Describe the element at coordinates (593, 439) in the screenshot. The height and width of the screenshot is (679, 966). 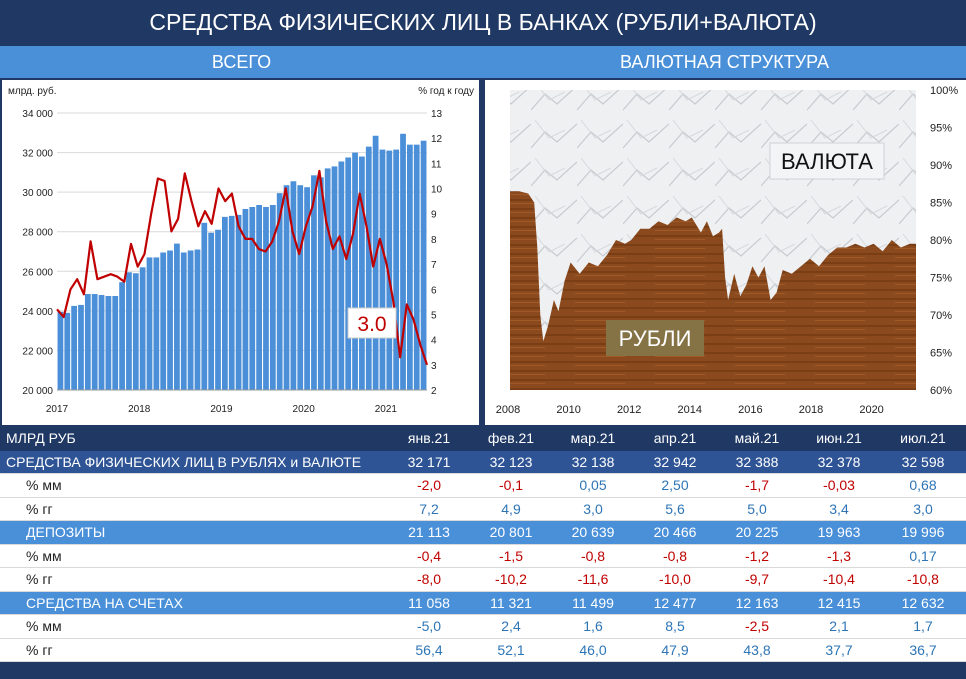
I see `month-header: мар.21` at that location.